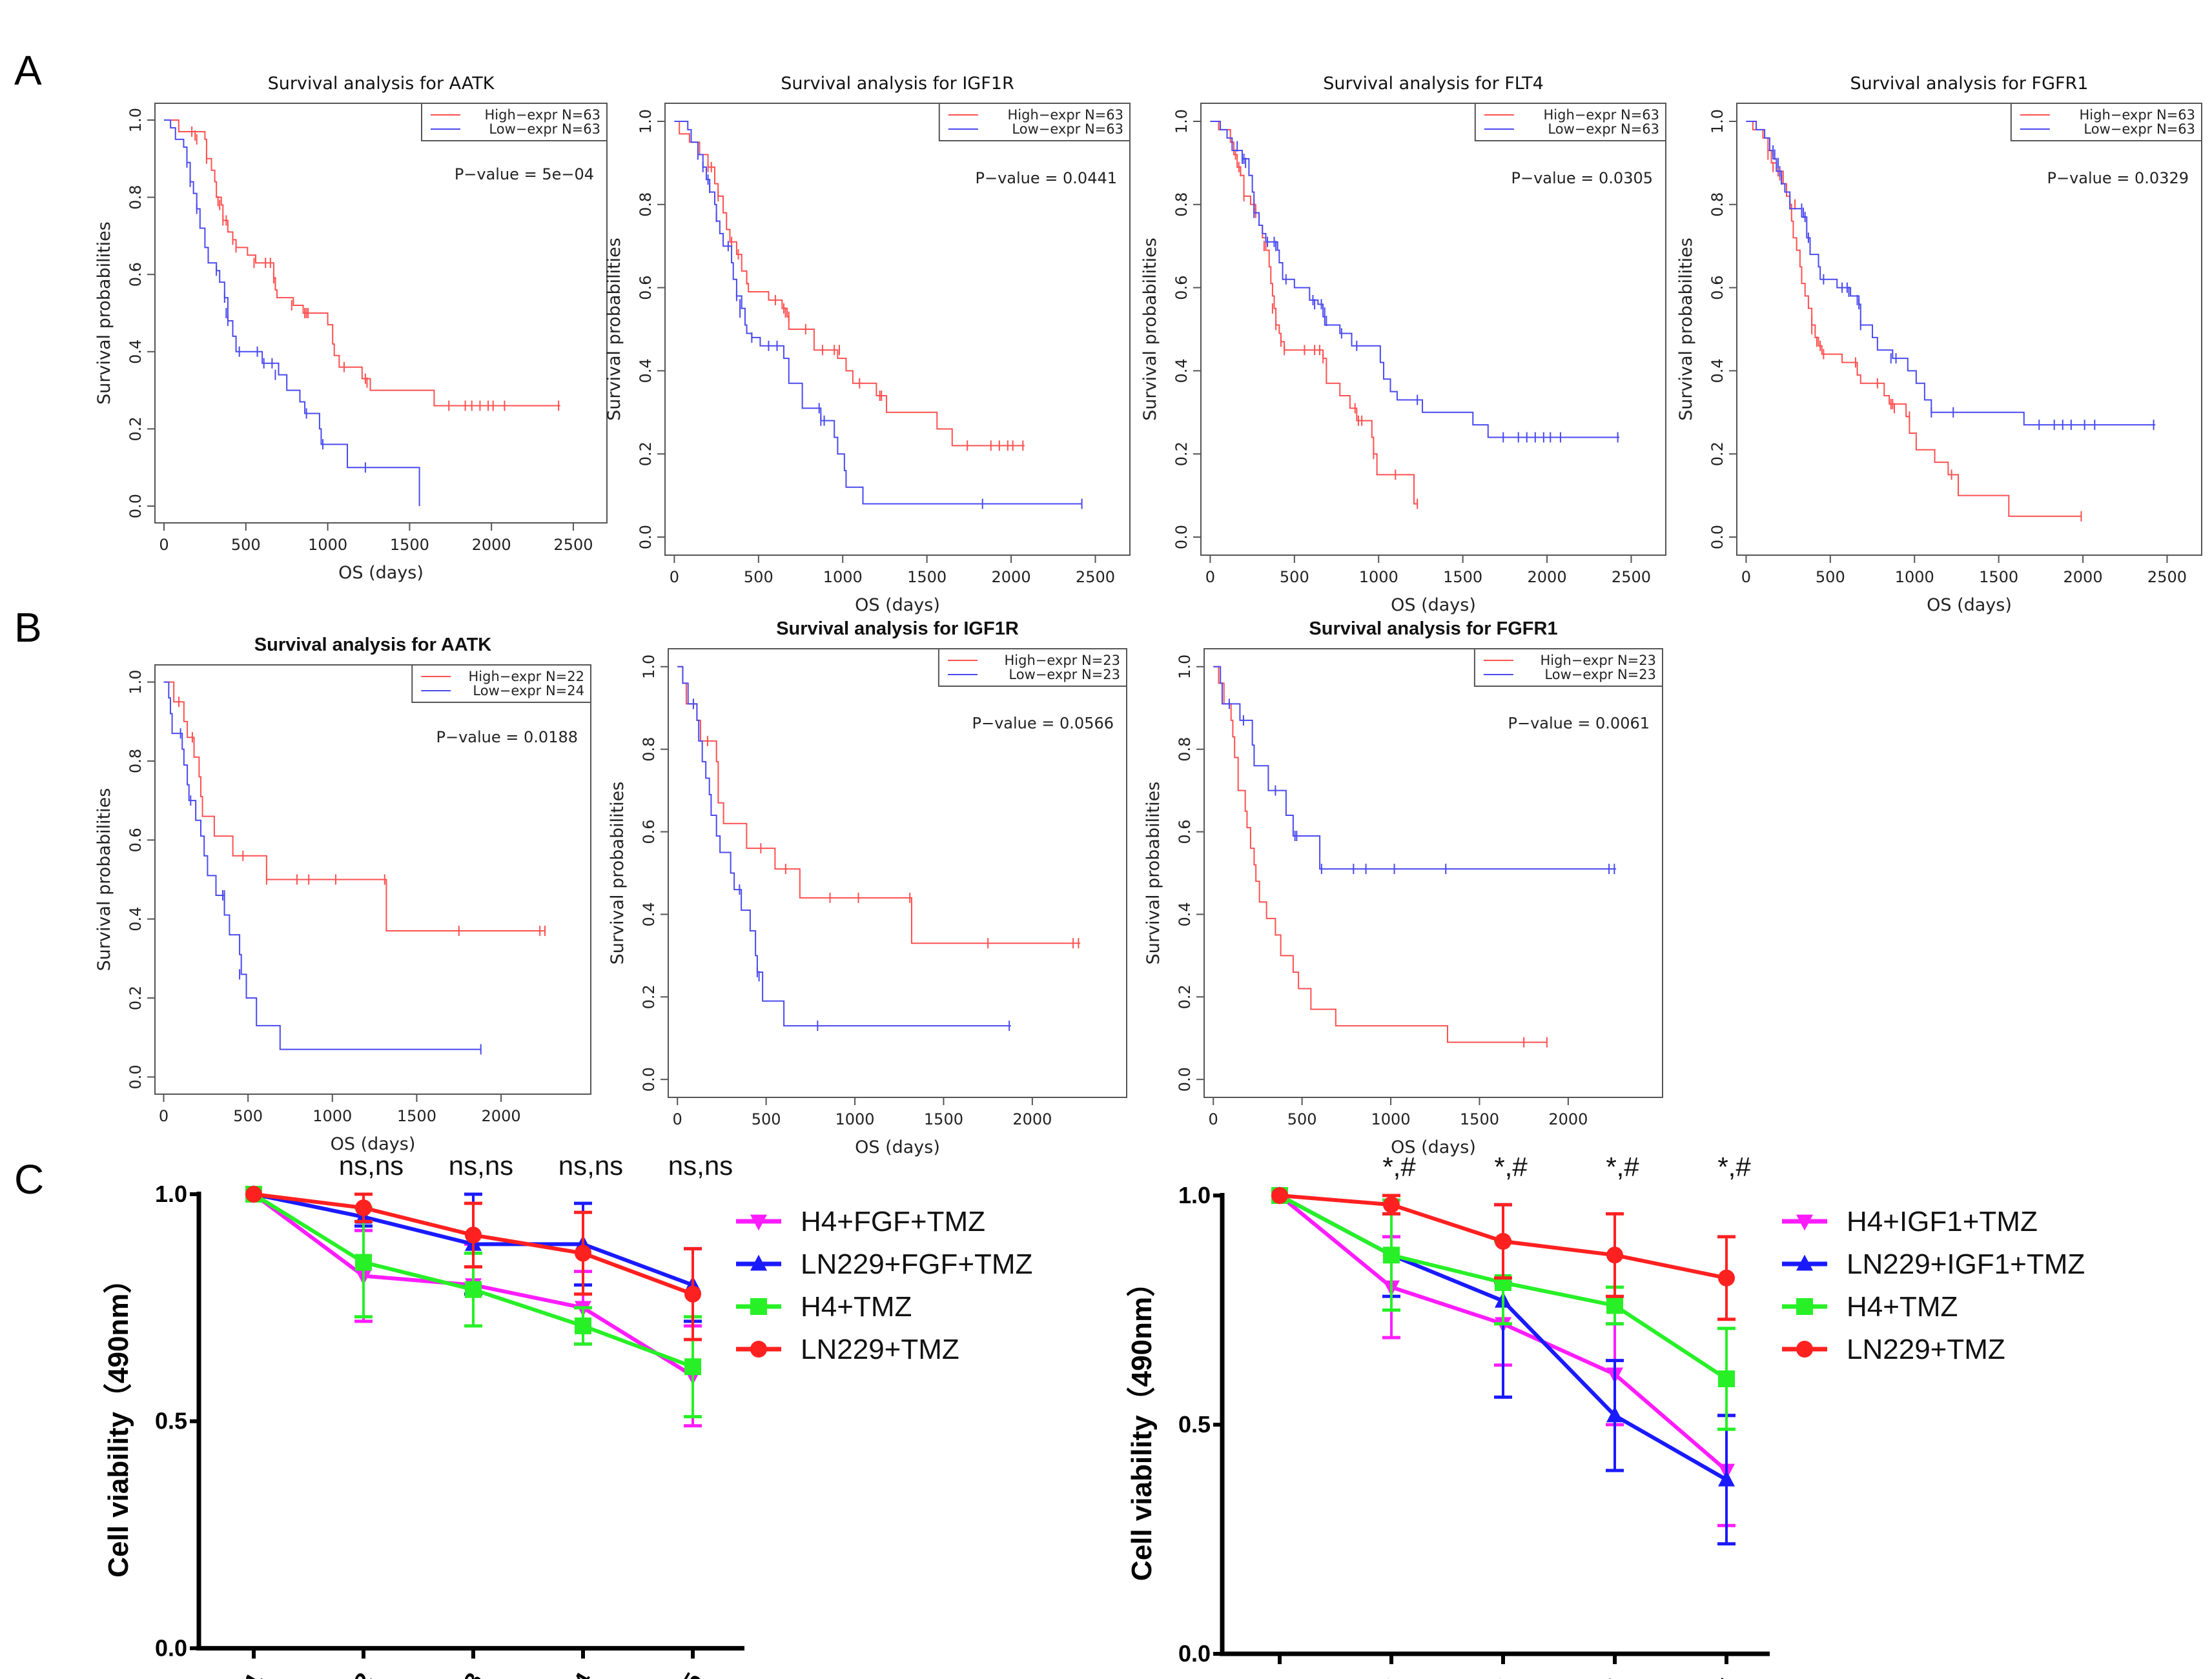  Describe the element at coordinates (2118, 178) in the screenshot. I see `p-value-annotation: P−value = 0.0329` at that location.